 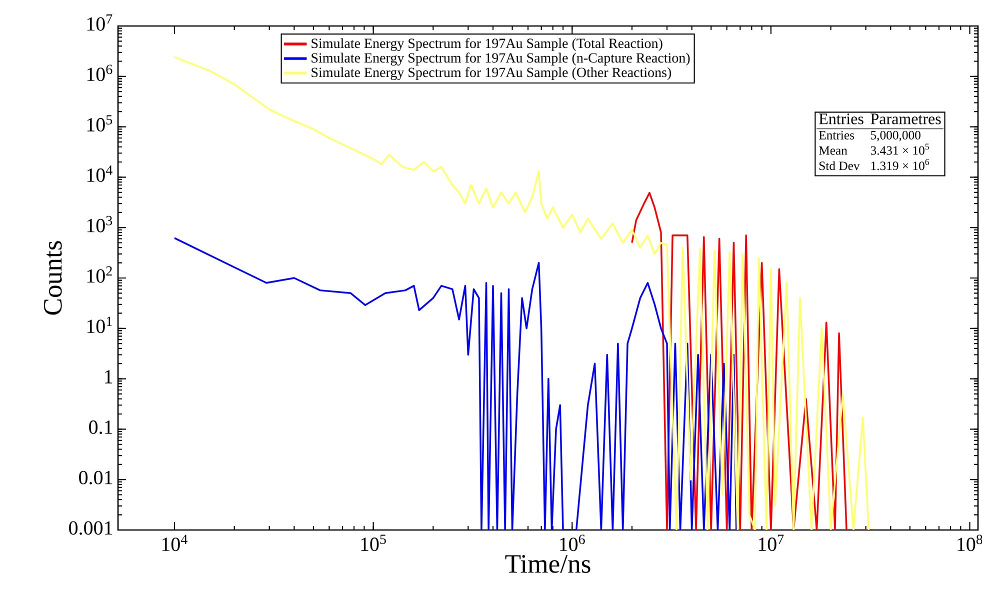 I want to click on x-axis-title: Time/ns, so click(x=547, y=564).